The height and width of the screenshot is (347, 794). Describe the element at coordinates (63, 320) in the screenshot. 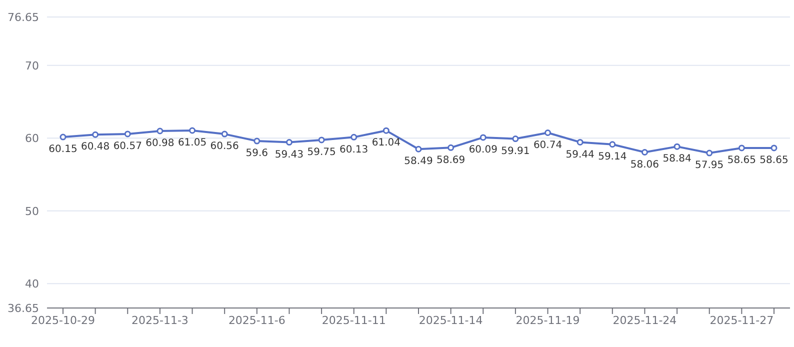

I see `x-tick-label: 2025-10-29` at that location.